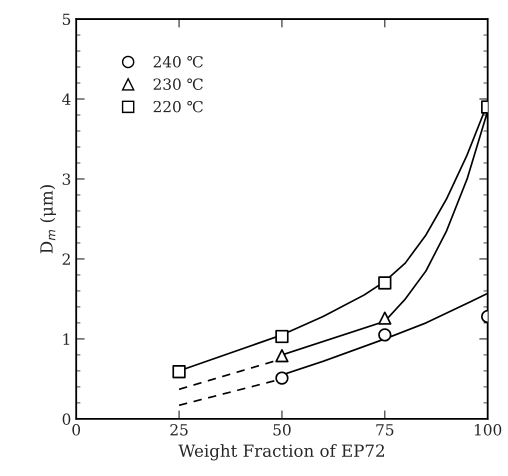  What do you see at coordinates (179, 430) in the screenshot?
I see `x-tick-label: 25` at bounding box center [179, 430].